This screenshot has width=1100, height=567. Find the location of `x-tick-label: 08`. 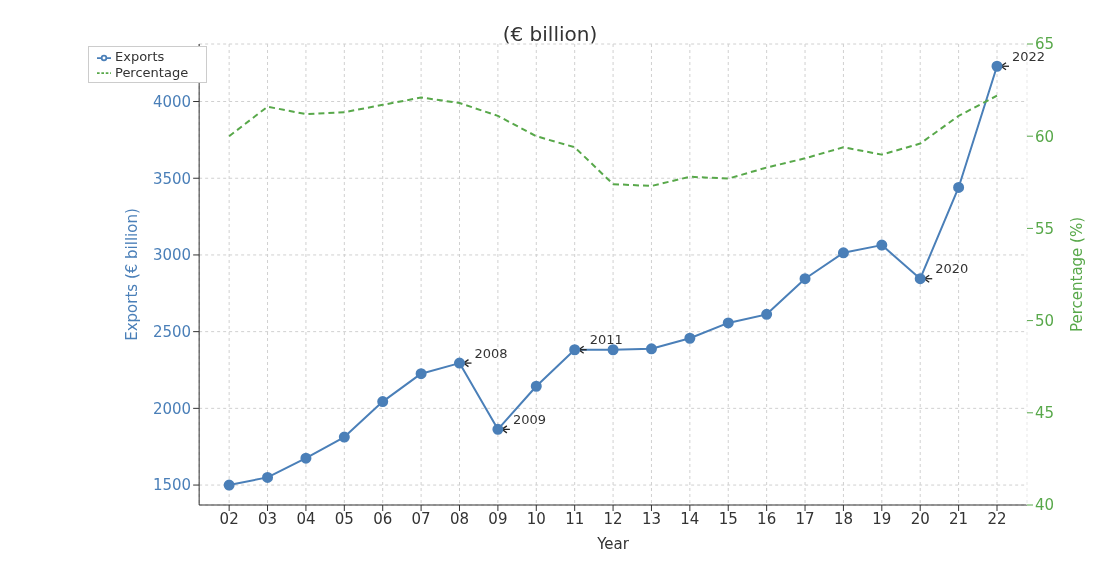

x-tick-label: 08 is located at coordinates (459, 518).